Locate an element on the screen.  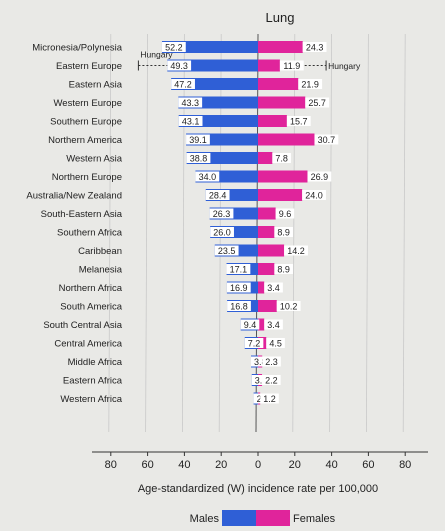
value-label-males: 3.8 is located at coordinates (260, 362).